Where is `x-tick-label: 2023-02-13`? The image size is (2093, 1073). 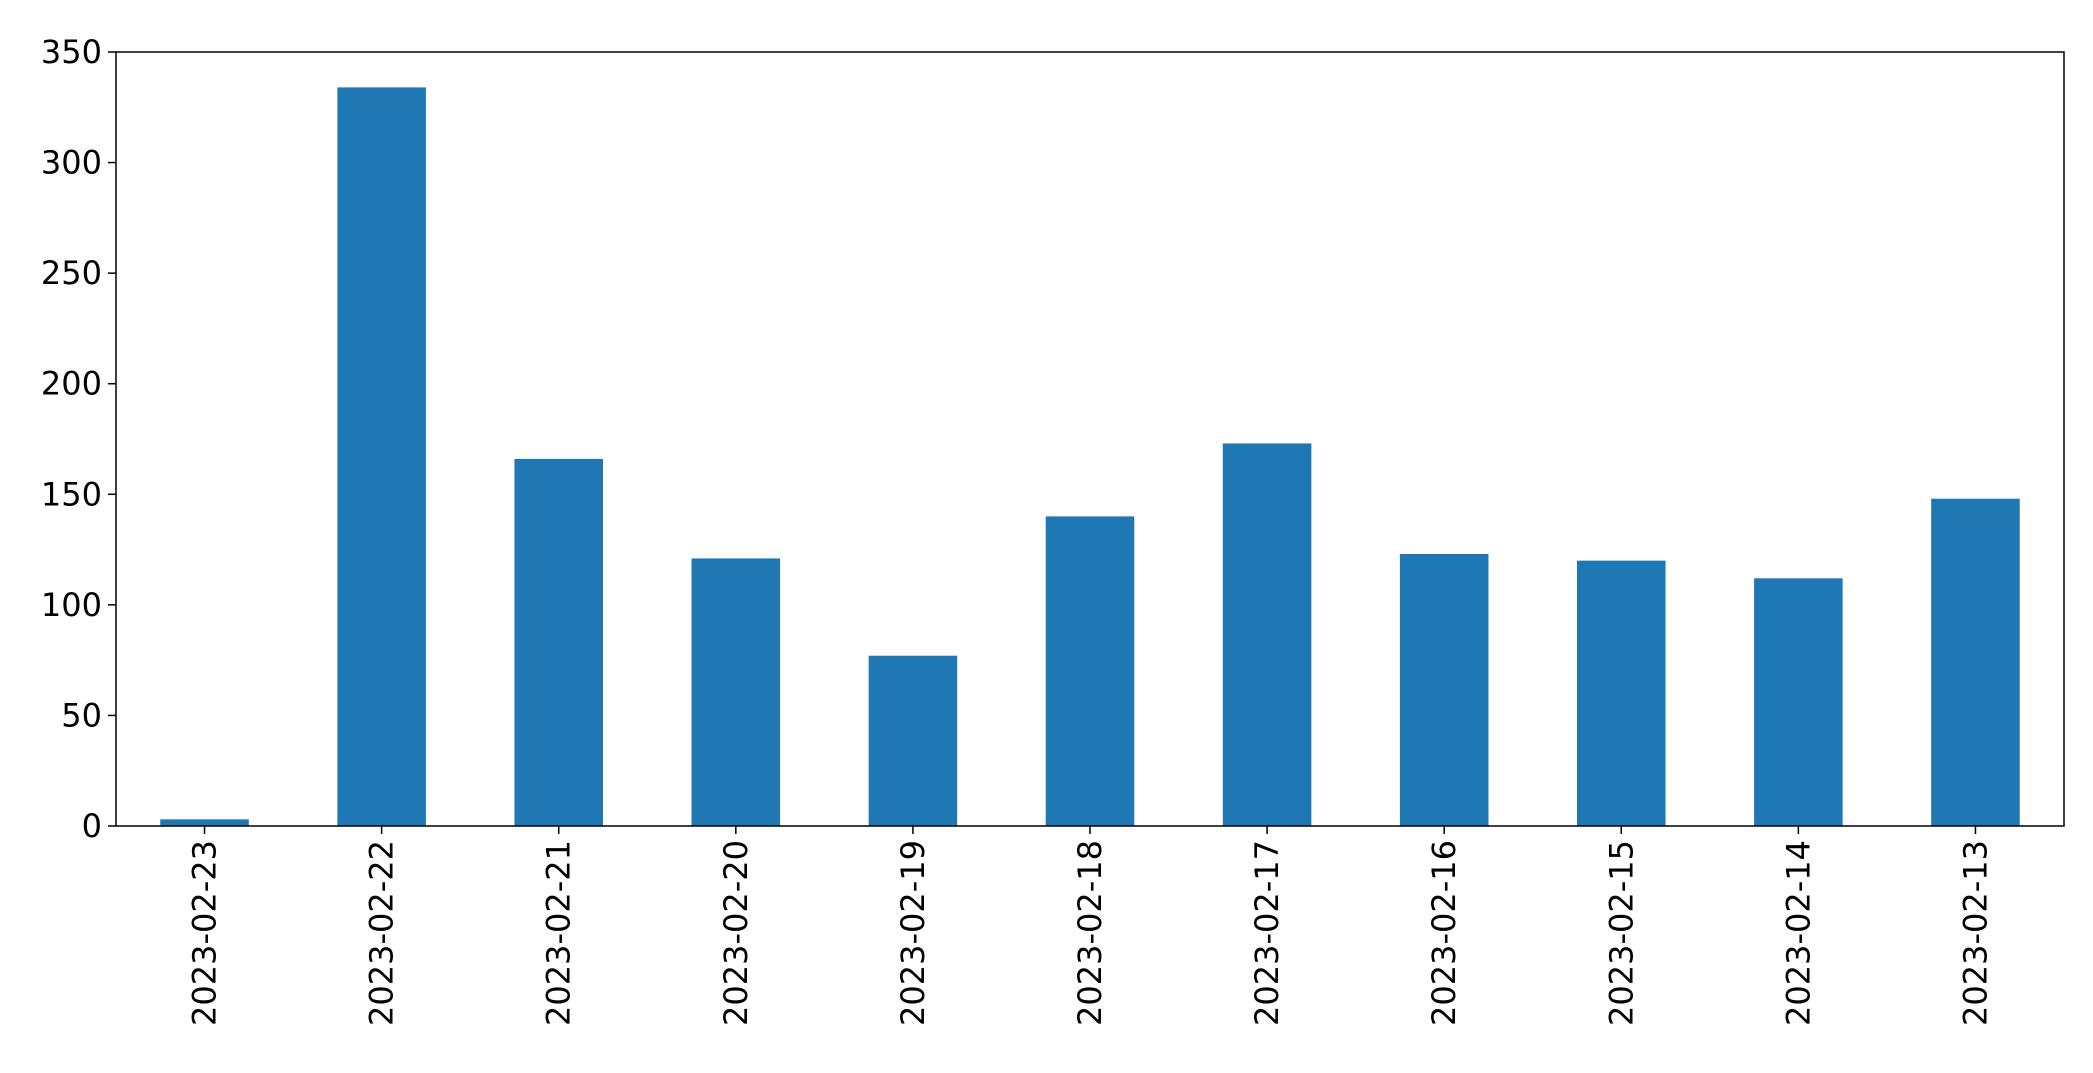 x-tick-label: 2023-02-13 is located at coordinates (1975, 933).